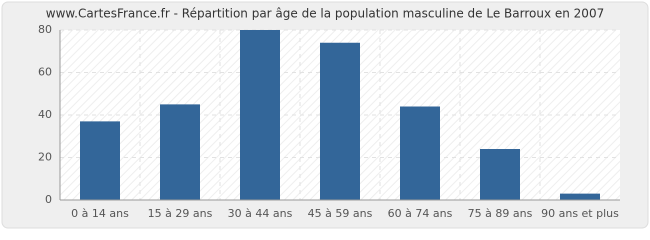  What do you see at coordinates (45, 29) in the screenshot?
I see `y-tick-label: 80` at bounding box center [45, 29].